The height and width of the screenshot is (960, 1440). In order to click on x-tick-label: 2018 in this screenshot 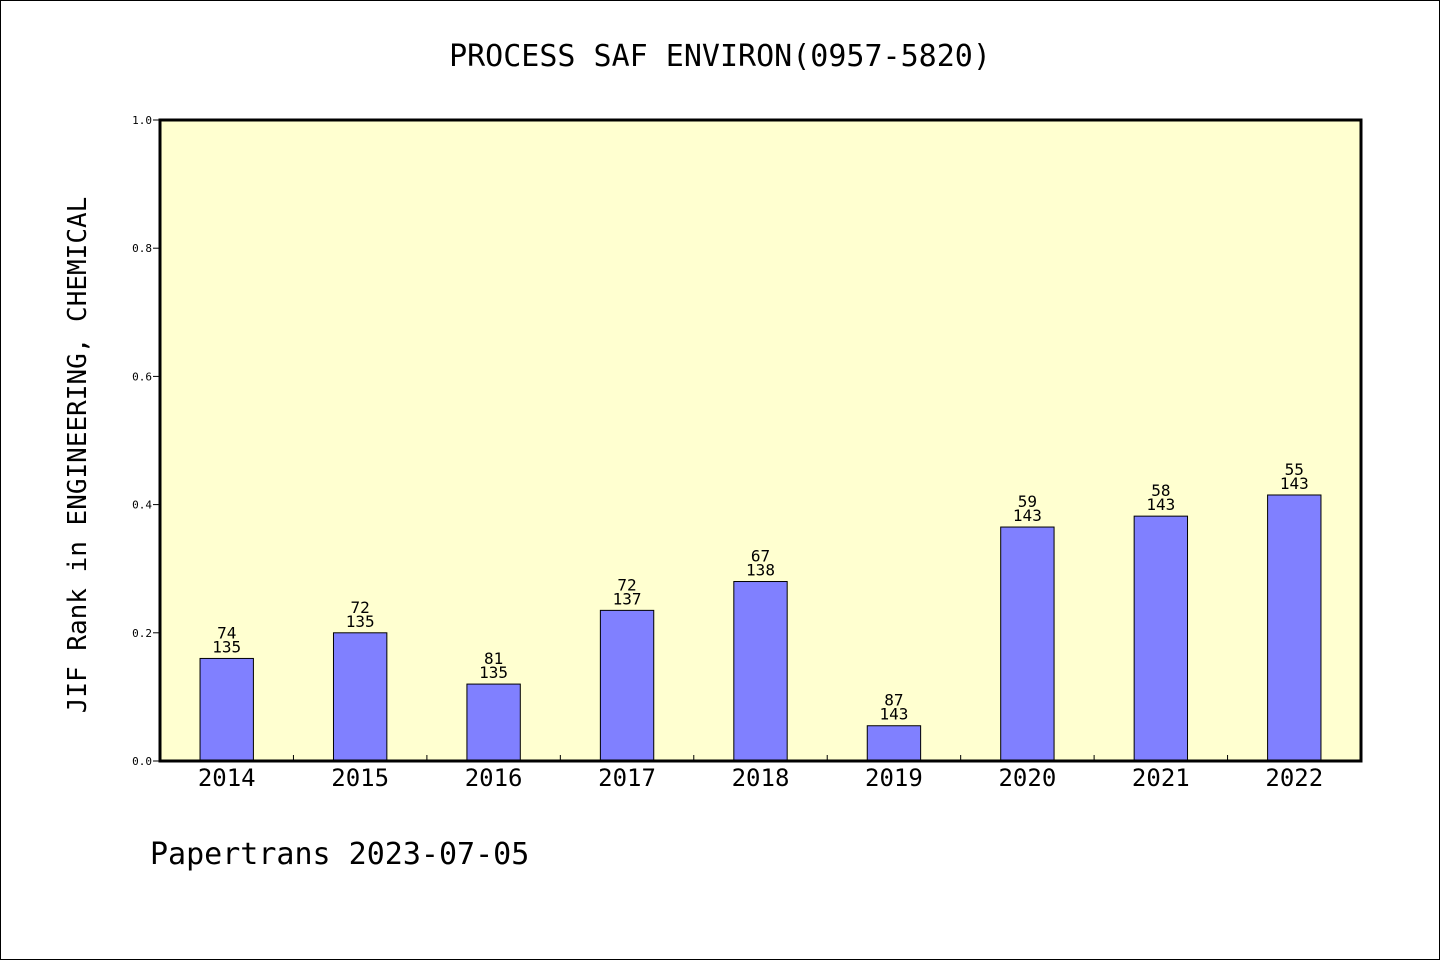, I will do `click(761, 778)`.